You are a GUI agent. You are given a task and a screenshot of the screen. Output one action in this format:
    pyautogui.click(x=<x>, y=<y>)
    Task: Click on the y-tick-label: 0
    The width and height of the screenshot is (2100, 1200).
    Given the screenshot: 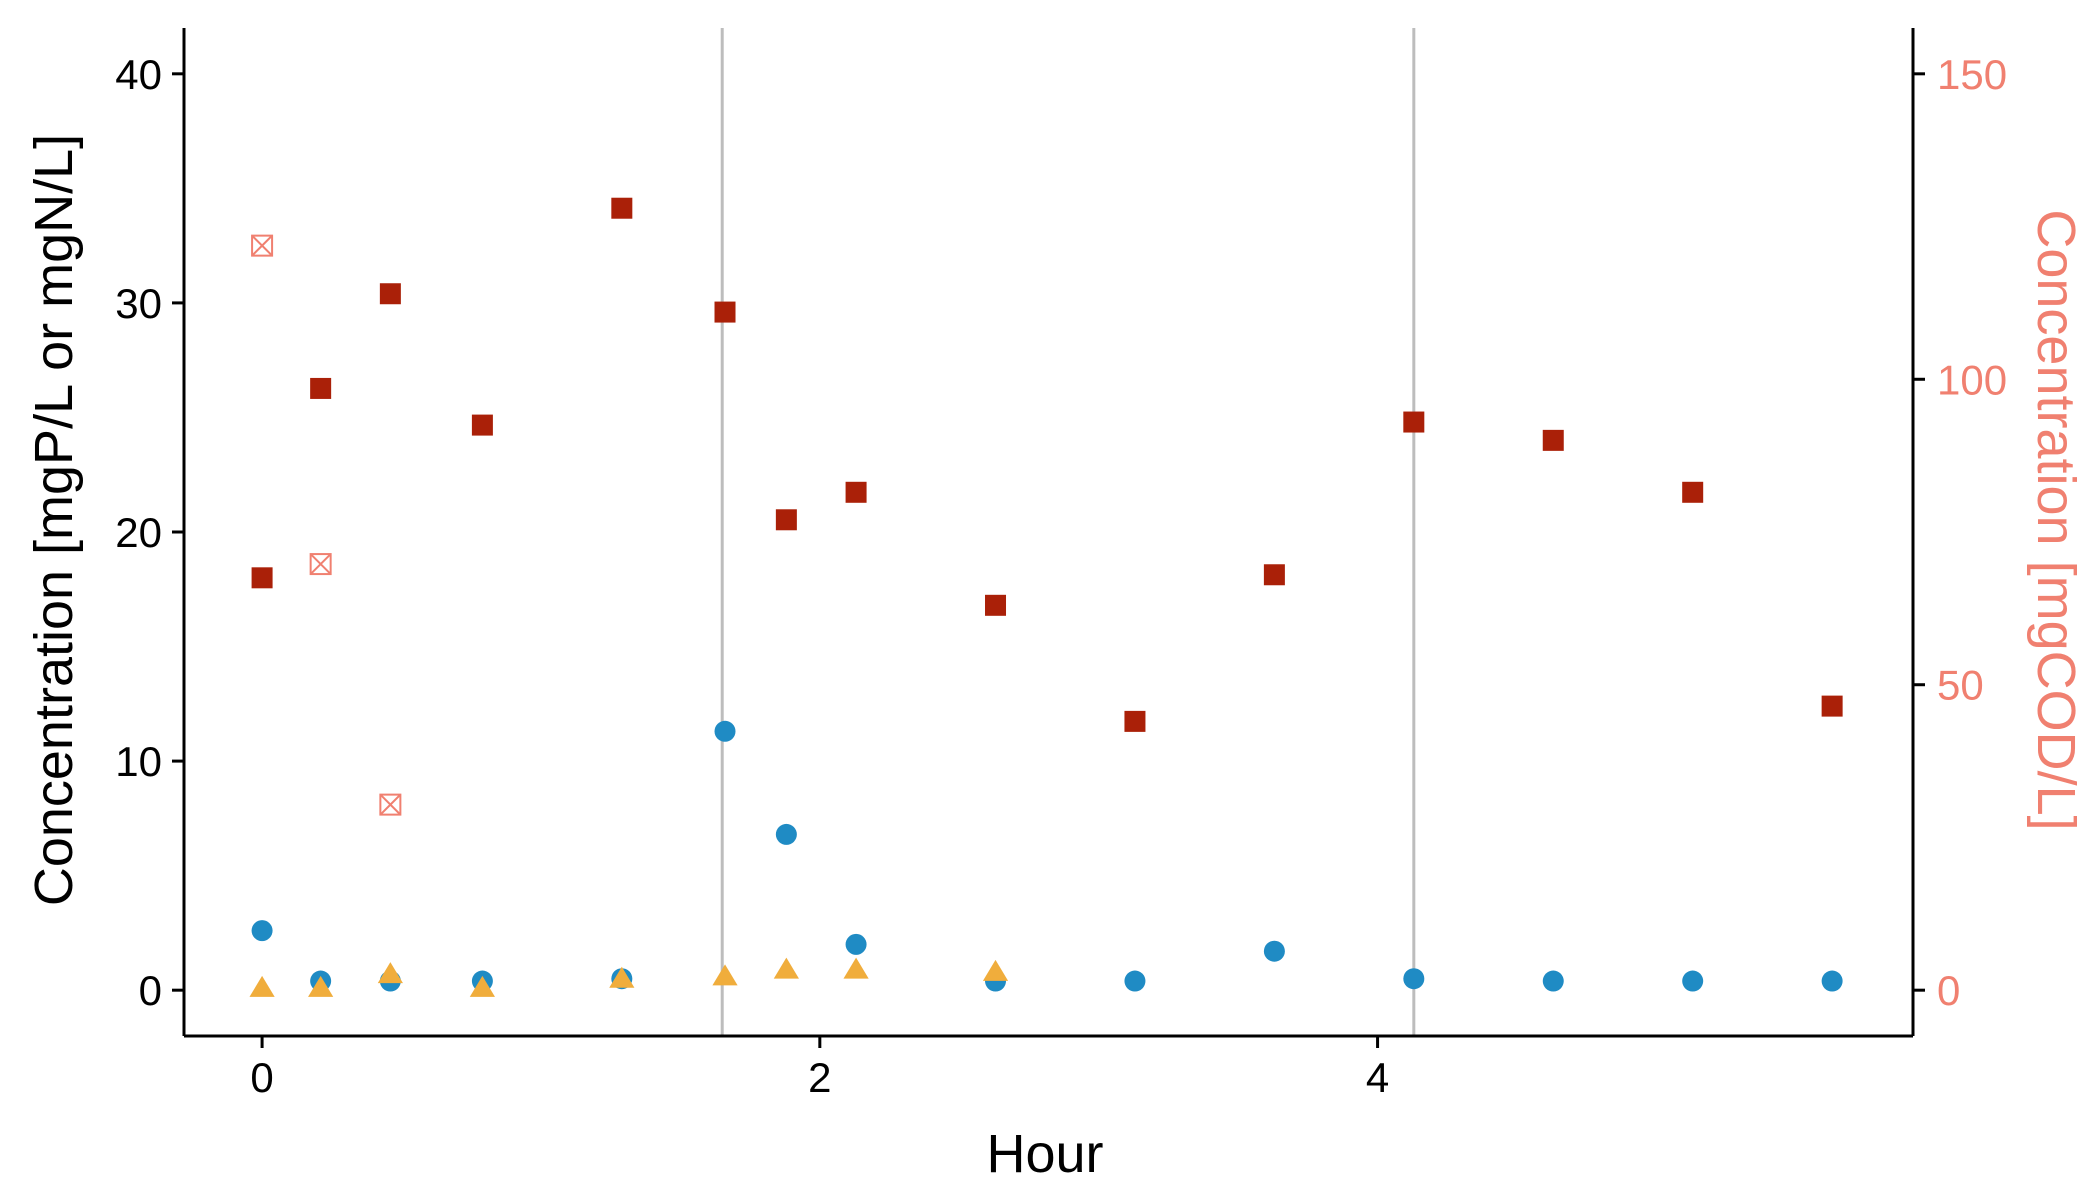 What is the action you would take?
    pyautogui.click(x=150, y=990)
    